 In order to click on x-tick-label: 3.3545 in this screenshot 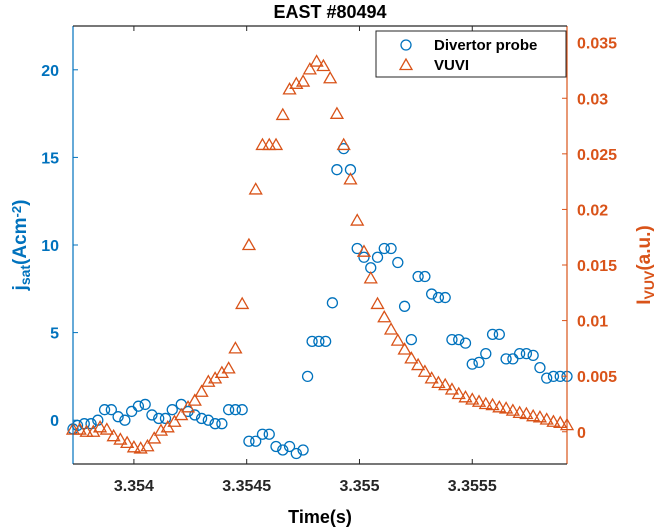, I will do `click(246, 486)`.